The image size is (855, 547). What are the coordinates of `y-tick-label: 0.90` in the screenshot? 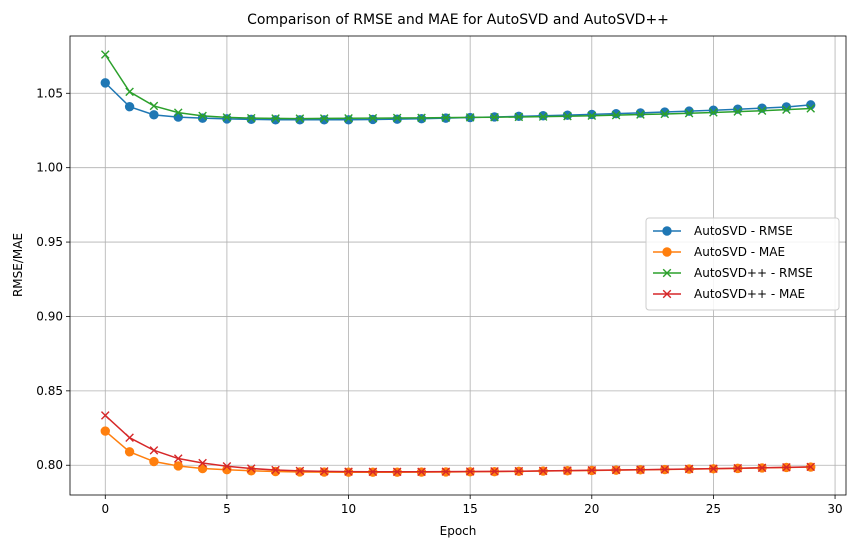 It's located at (49, 316).